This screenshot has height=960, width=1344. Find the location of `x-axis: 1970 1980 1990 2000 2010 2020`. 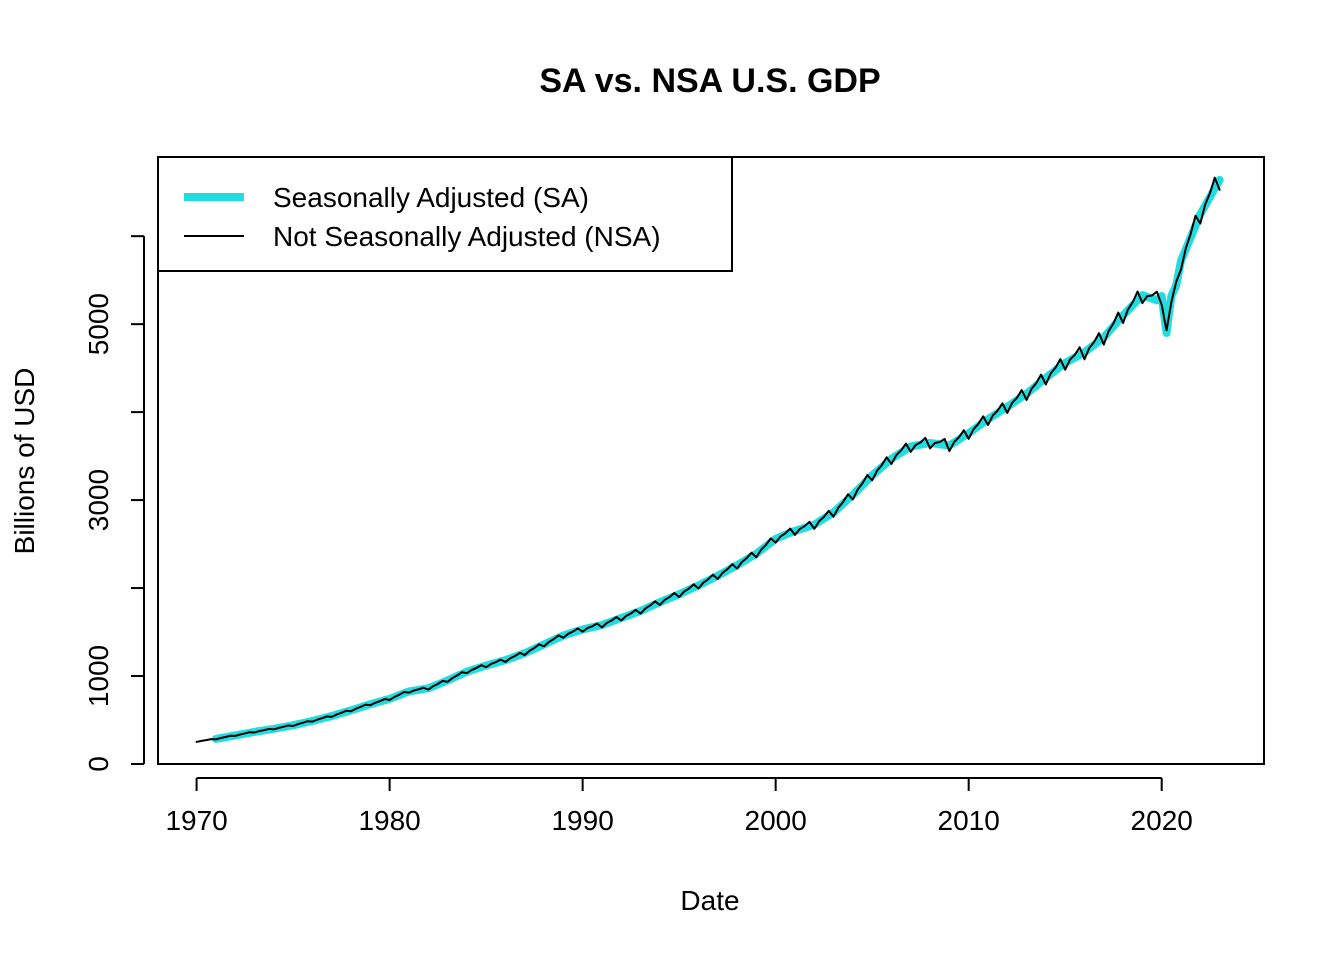

x-axis: 1970 1980 1990 2000 2010 2020 is located at coordinates (679, 806).